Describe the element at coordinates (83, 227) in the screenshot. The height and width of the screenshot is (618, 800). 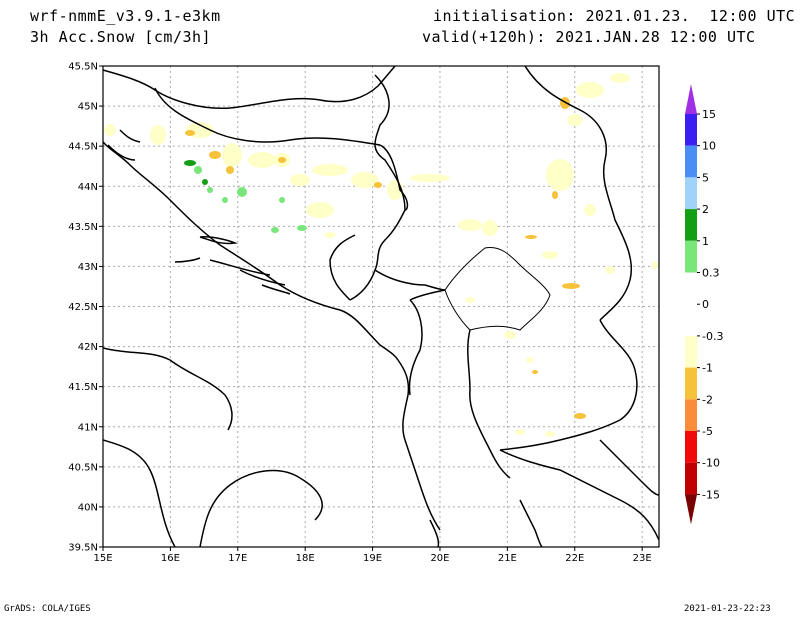
I see `lat-tick-label: 43.5N` at that location.